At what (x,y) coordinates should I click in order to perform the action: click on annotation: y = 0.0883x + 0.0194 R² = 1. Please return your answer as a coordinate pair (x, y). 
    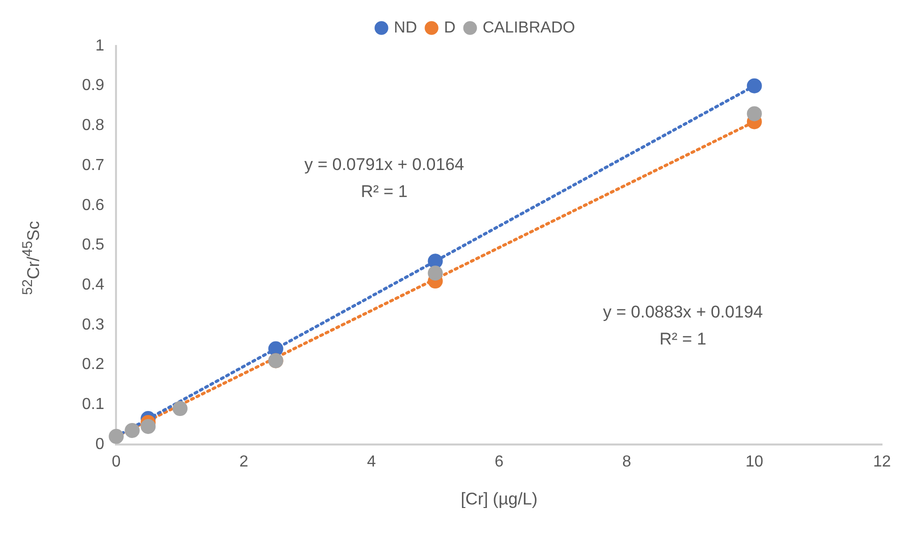
    Looking at the image, I should click on (683, 325).